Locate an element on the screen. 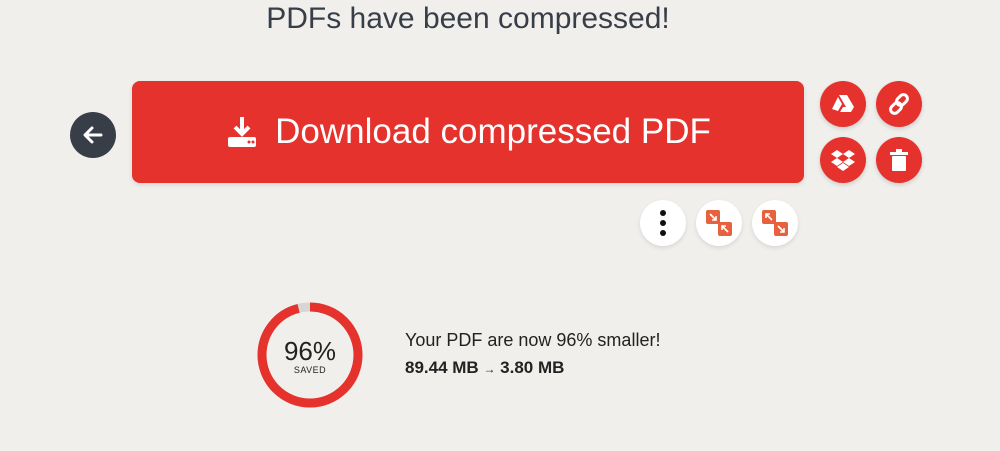 This screenshot has width=1000, height=451. google-drive-icon is located at coordinates (843, 103).